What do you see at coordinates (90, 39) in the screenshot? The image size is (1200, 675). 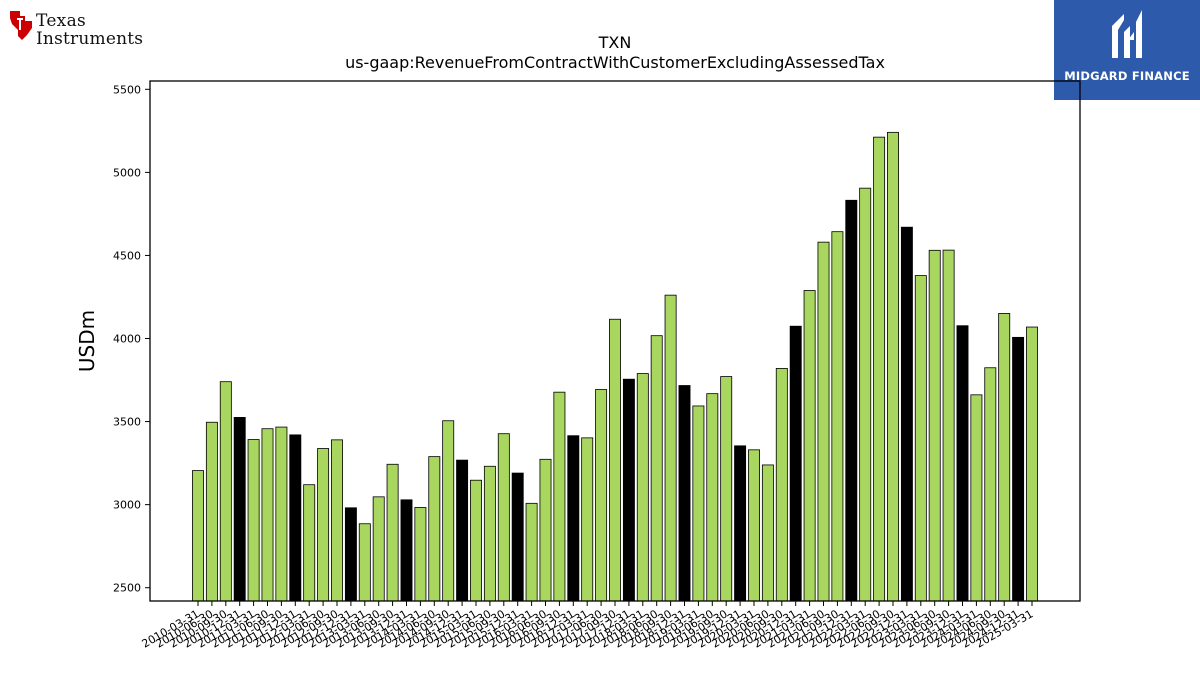 I see `logo-line-2: Instruments` at bounding box center [90, 39].